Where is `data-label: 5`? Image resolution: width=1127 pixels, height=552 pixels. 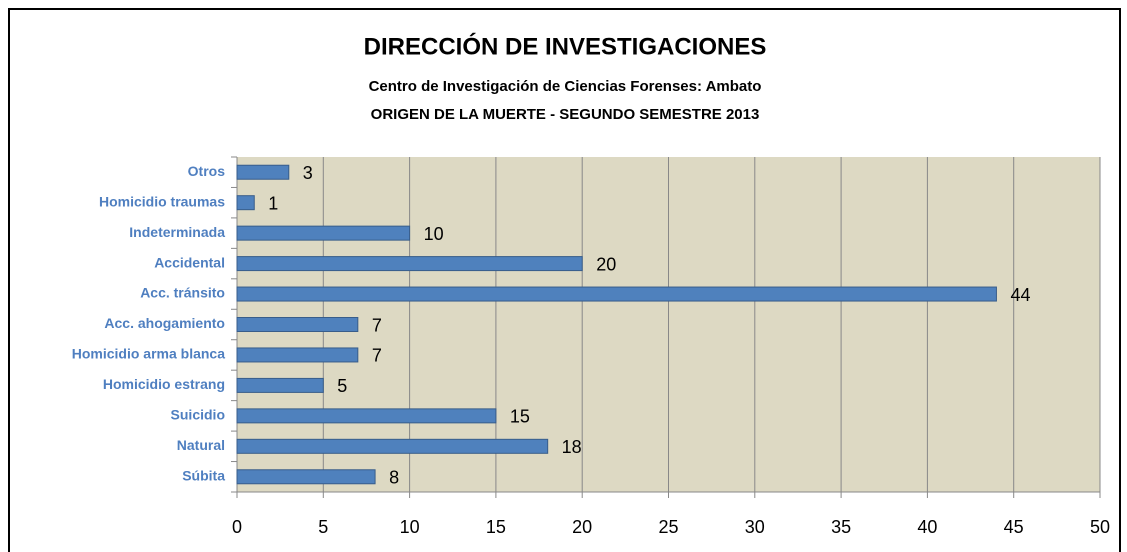
data-label: 5 is located at coordinates (342, 386).